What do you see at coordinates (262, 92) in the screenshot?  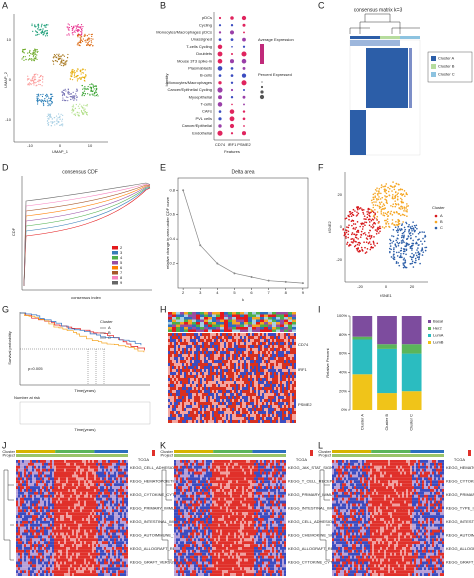 I see `size-key` at bounding box center [262, 92].